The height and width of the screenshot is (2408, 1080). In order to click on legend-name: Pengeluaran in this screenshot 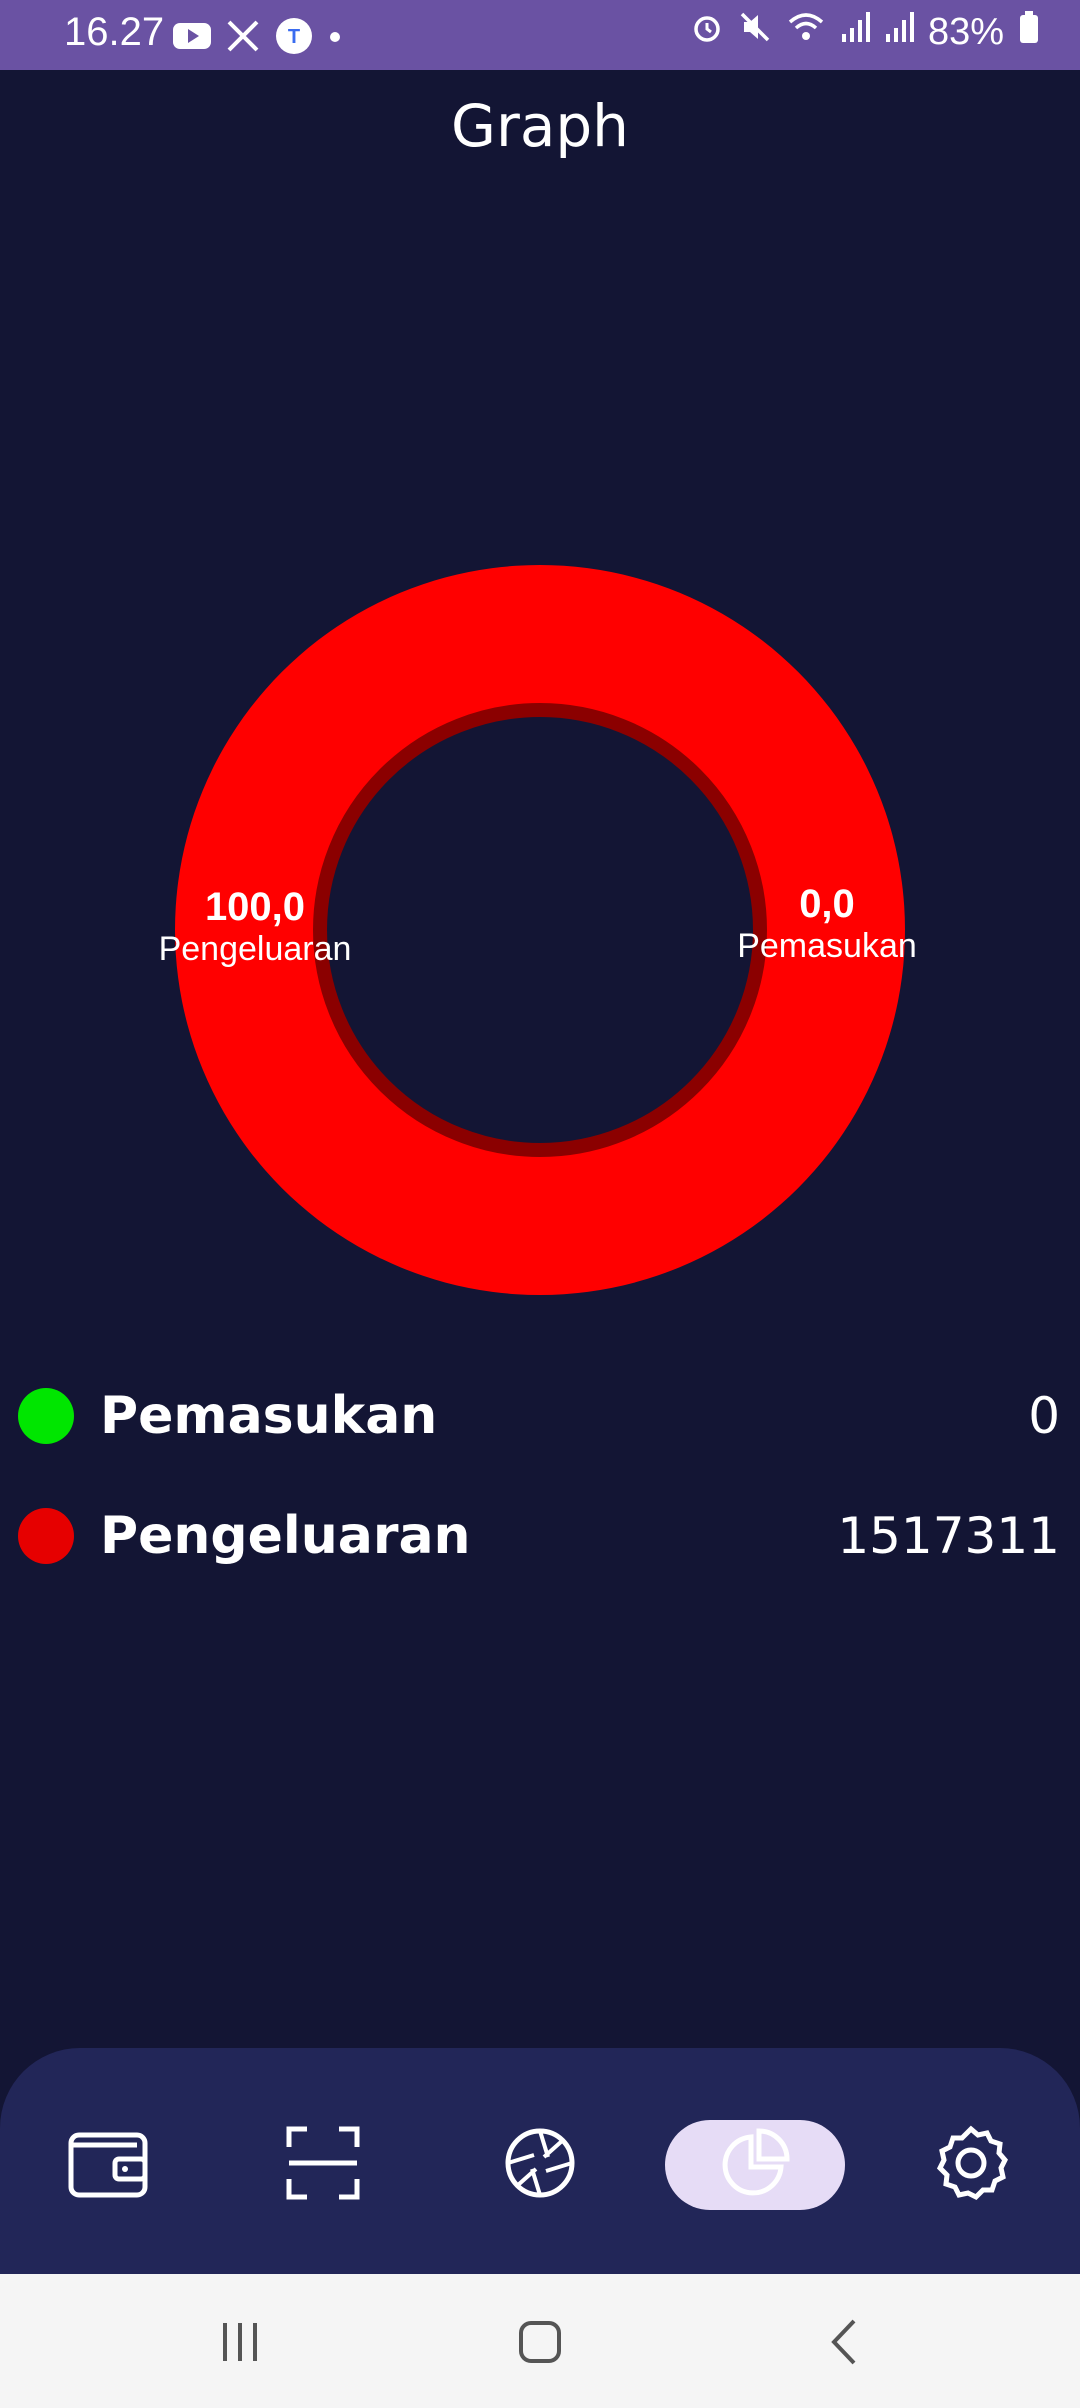, I will do `click(285, 1536)`.